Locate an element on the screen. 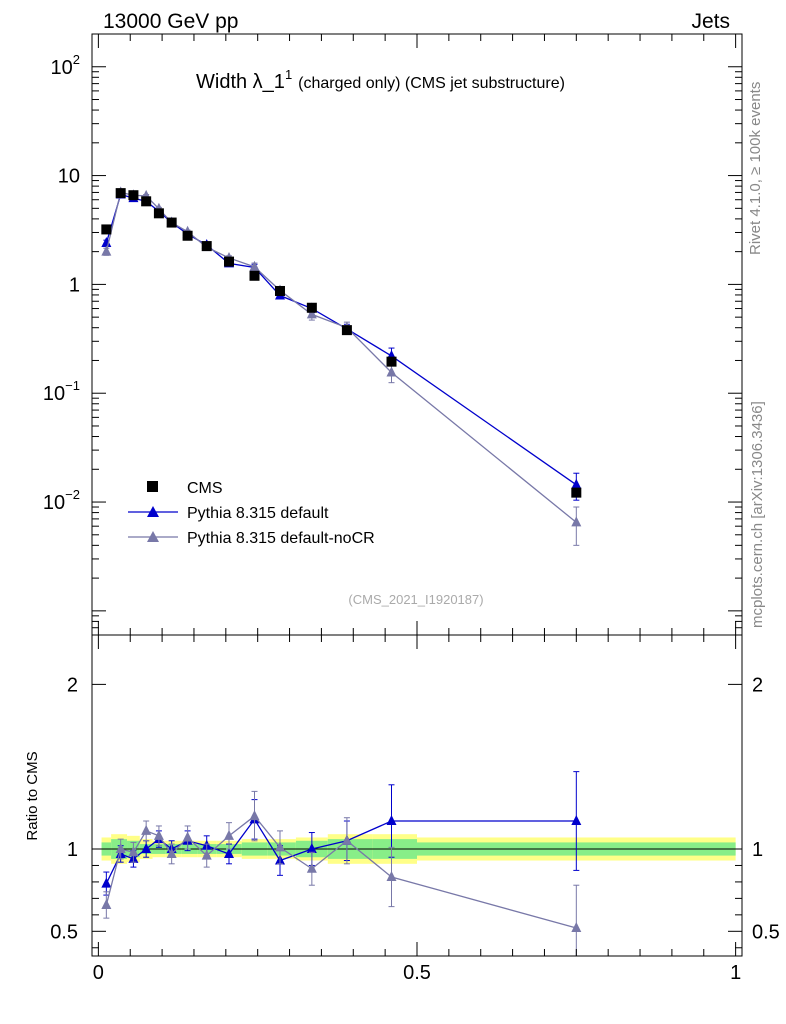 The height and width of the screenshot is (1024, 786). ratio-y-tick-label-left: 2 is located at coordinates (72, 685).